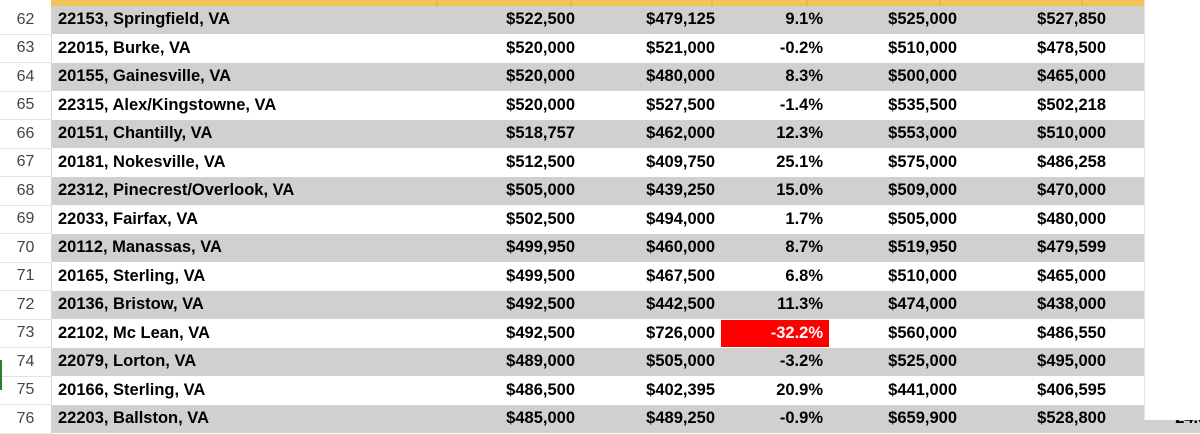 Image resolution: width=1200 pixels, height=434 pixels. I want to click on cell-col2: $442,500, so click(651, 305).